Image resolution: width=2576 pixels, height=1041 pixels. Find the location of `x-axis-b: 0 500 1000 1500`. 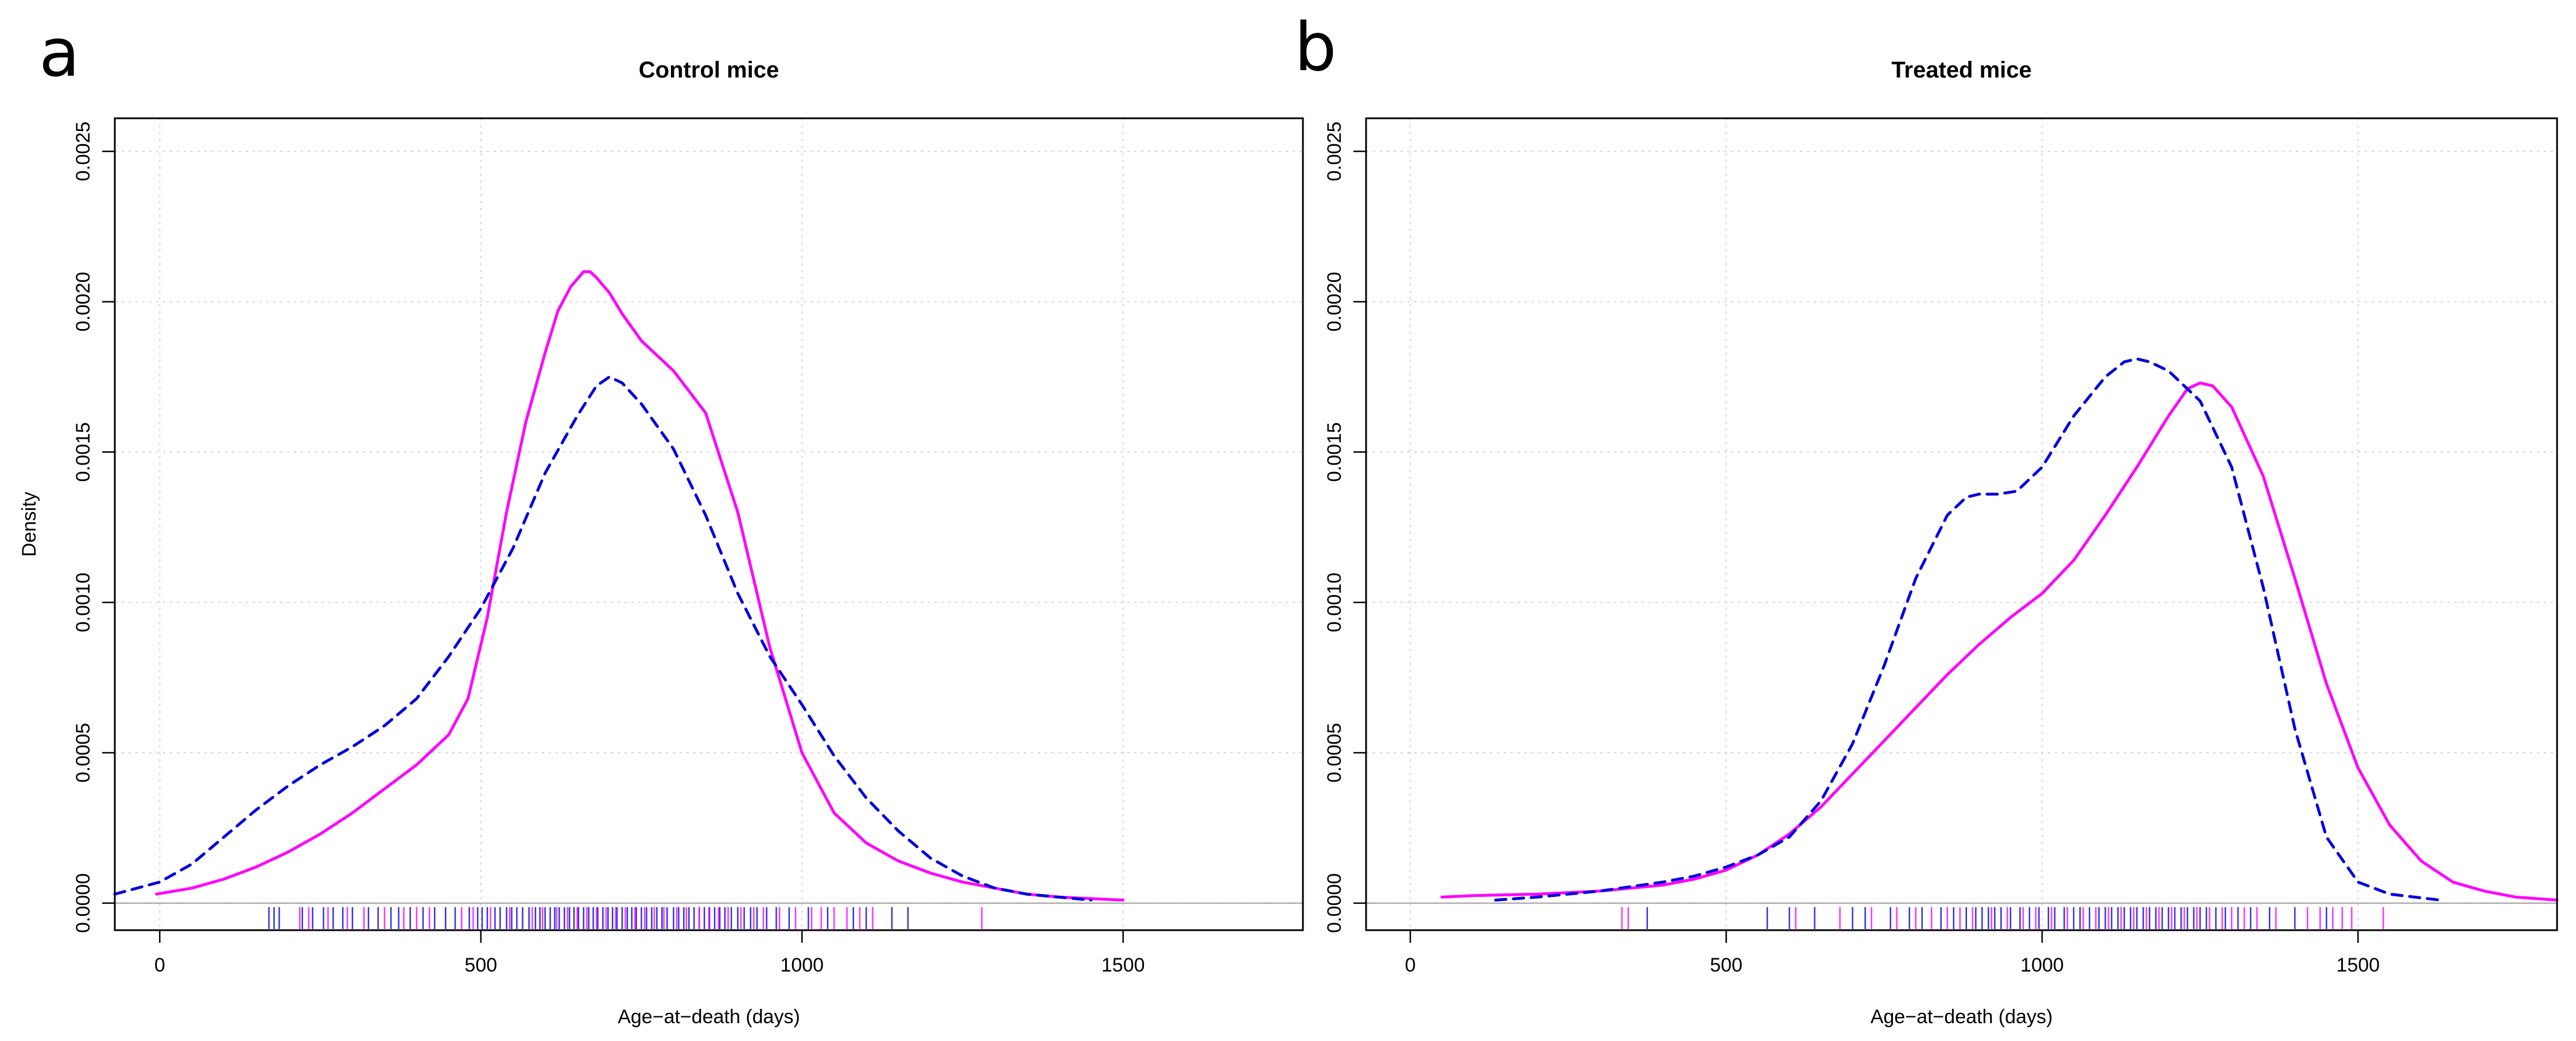

x-axis-b: 0 500 1000 1500 is located at coordinates (1892, 953).